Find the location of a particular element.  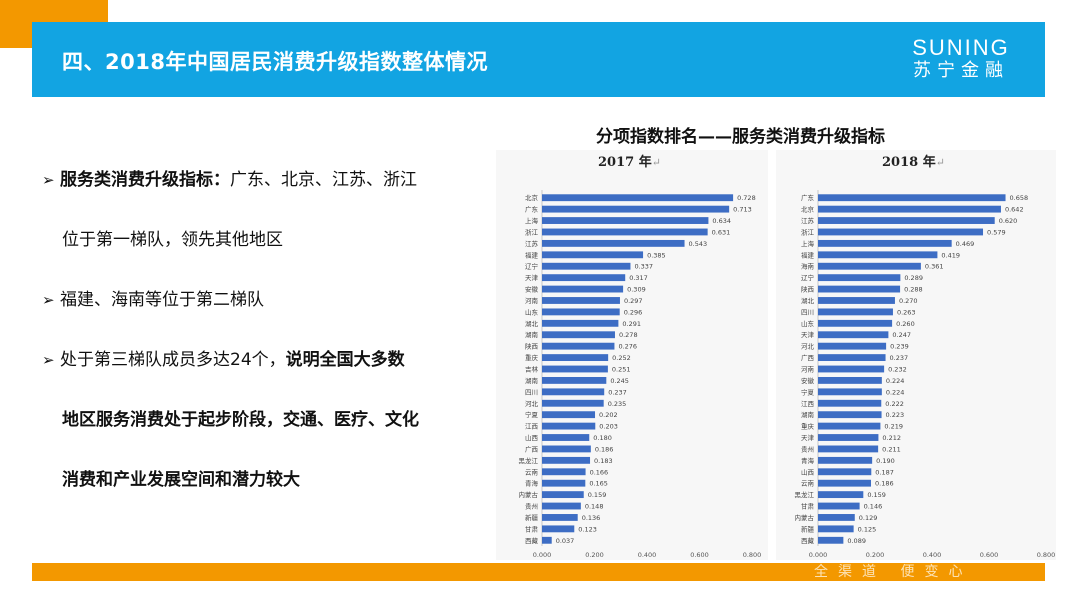

x-tick-label: 0.800 is located at coordinates (1046, 555).